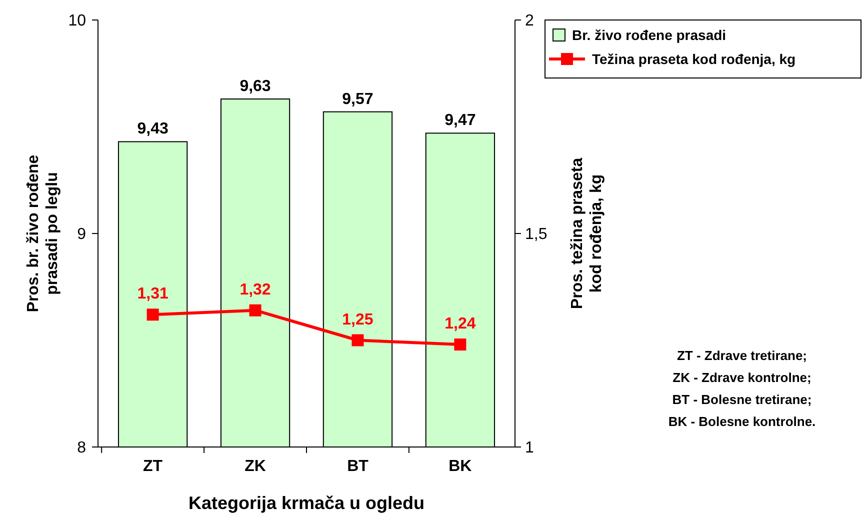  I want to click on data-label: 9,57, so click(358, 99).